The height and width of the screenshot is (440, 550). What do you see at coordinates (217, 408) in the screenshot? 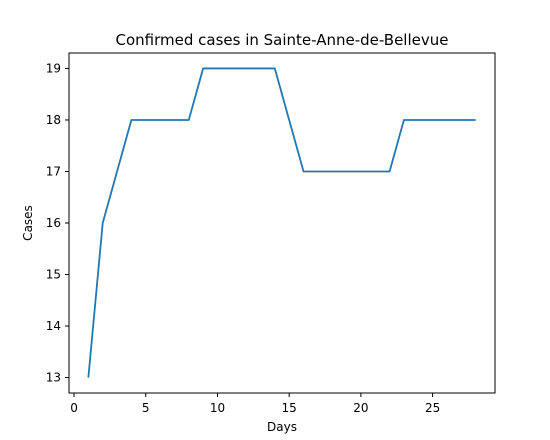
I see `x-tick-label: 10` at bounding box center [217, 408].